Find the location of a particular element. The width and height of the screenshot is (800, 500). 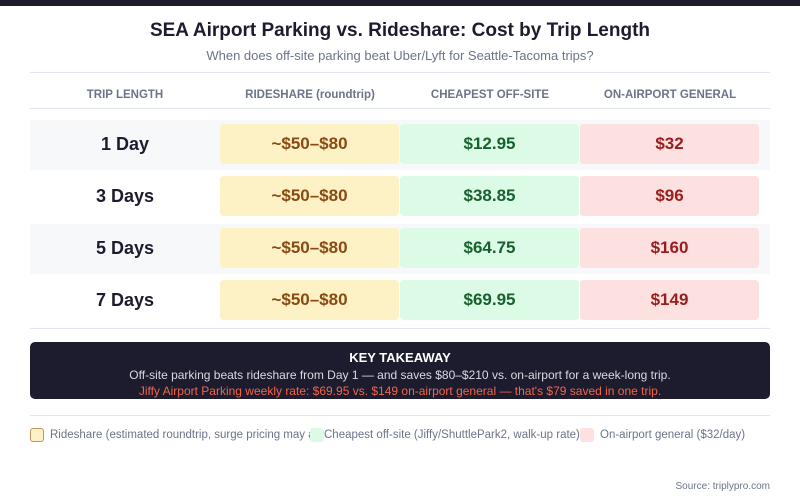

offsite-cost-cell: $69.95 is located at coordinates (489, 300).